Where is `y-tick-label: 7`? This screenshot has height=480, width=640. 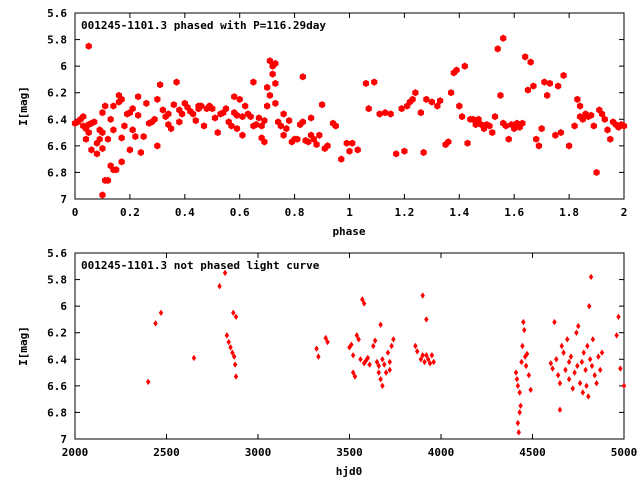 y-tick-label: 7 is located at coordinates (63, 439).